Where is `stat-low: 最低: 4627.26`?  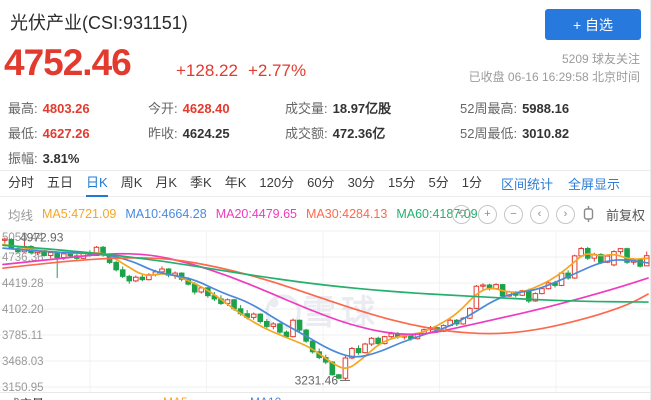
stat-low: 最低: 4627.26 is located at coordinates (49, 133).